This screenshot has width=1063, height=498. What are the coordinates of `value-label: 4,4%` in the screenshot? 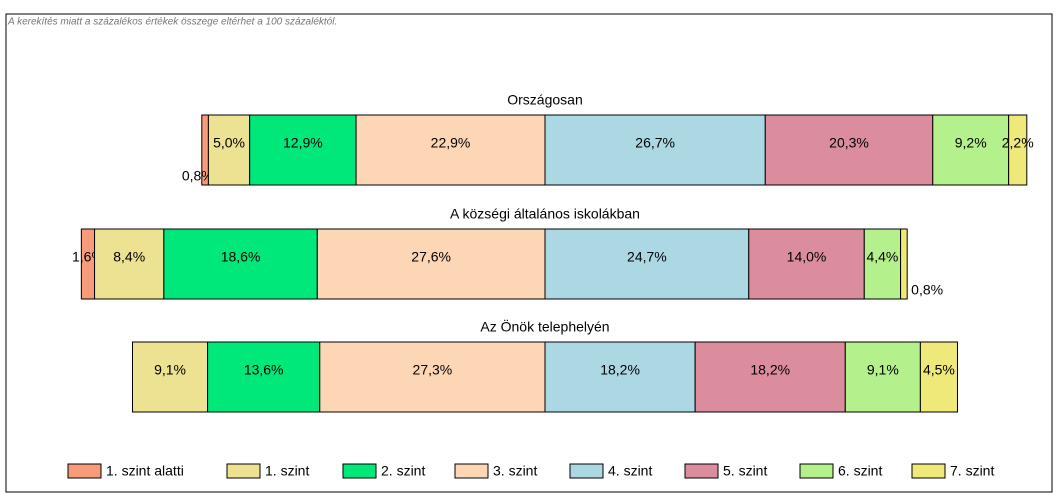 It's located at (882, 257).